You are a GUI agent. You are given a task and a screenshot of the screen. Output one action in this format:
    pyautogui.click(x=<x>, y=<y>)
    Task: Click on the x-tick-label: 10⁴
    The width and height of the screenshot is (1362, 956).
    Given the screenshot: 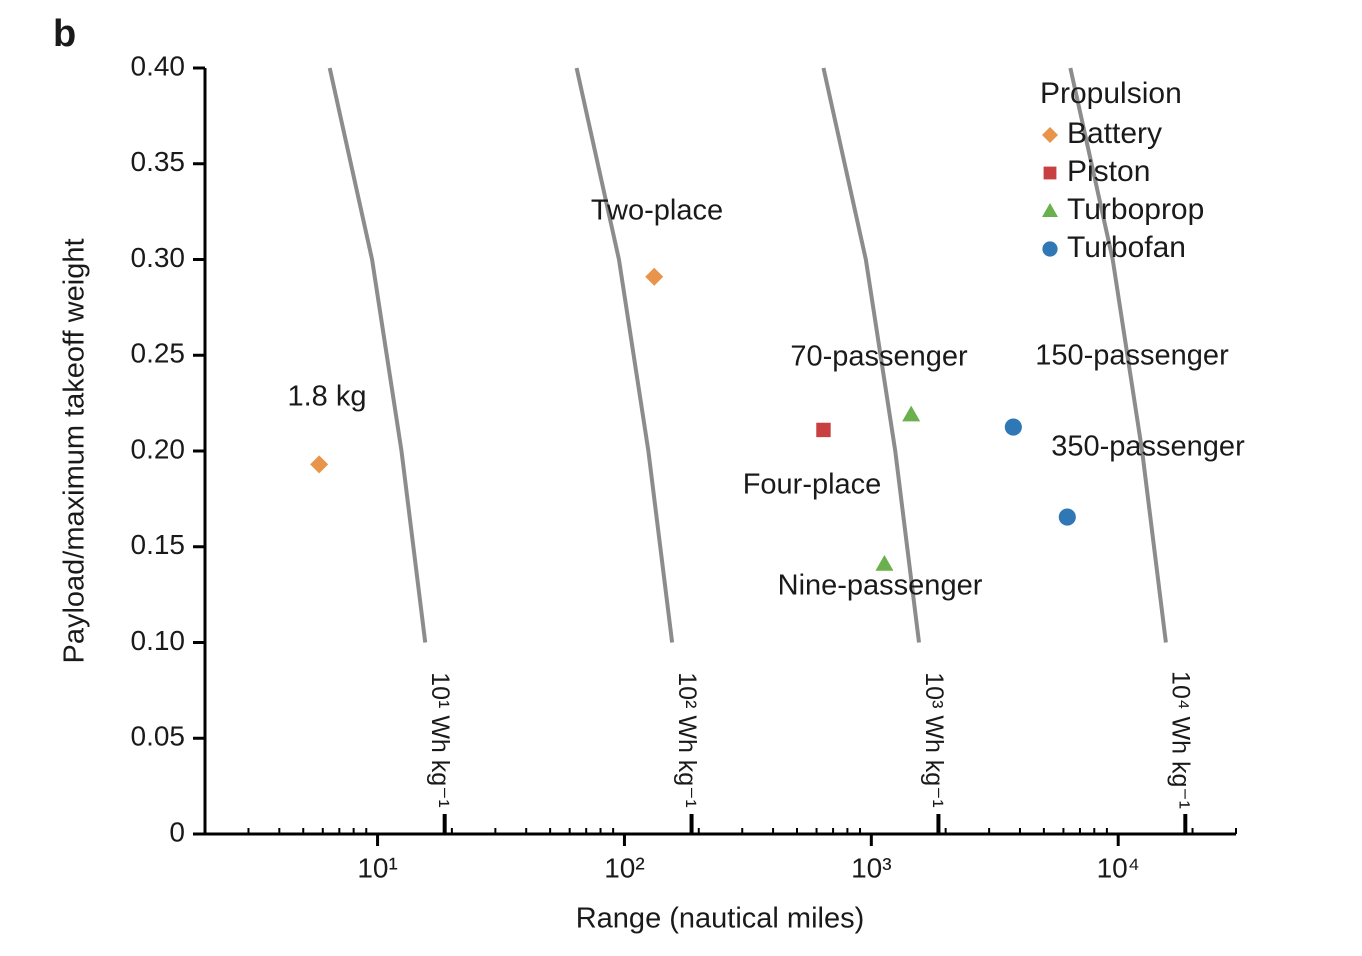 What is the action you would take?
    pyautogui.click(x=1118, y=867)
    